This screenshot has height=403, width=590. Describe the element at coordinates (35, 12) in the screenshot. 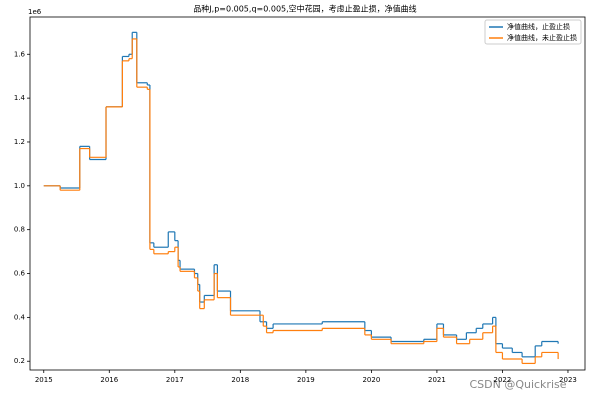

I see `y-offset-label: 1e6` at that location.